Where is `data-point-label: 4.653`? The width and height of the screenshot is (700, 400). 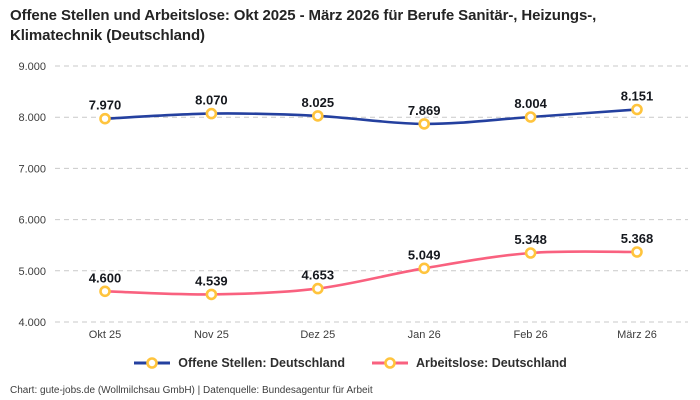 data-point-label: 4.653 is located at coordinates (318, 275).